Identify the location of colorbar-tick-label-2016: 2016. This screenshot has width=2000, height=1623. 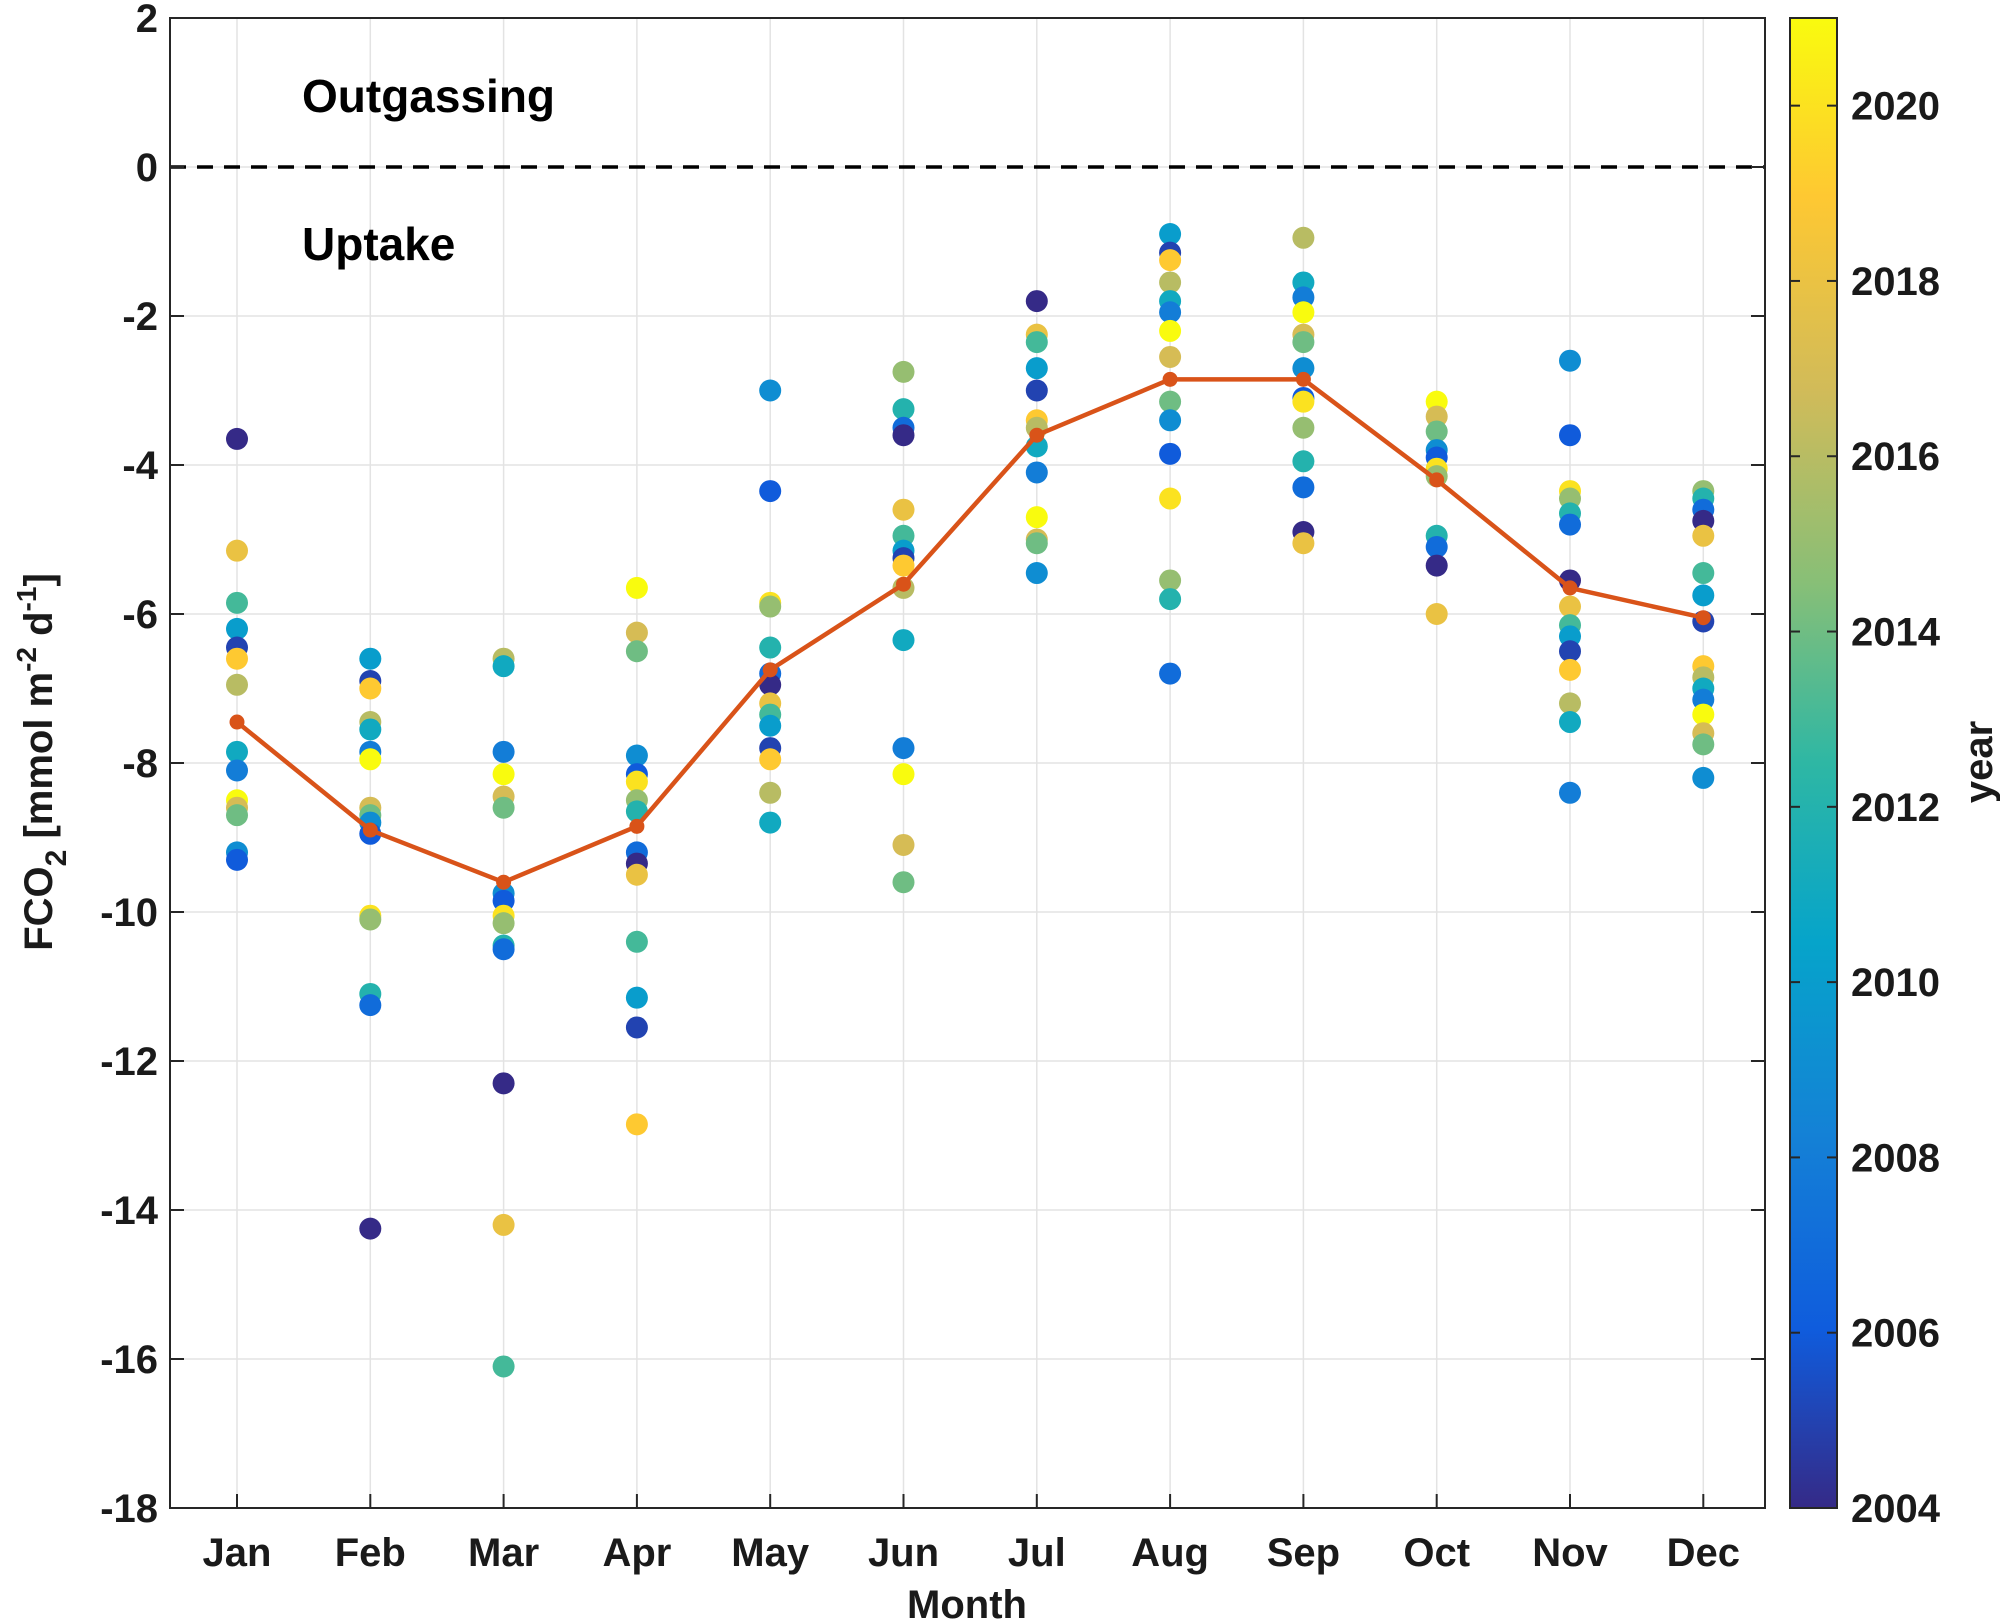
(1895, 457).